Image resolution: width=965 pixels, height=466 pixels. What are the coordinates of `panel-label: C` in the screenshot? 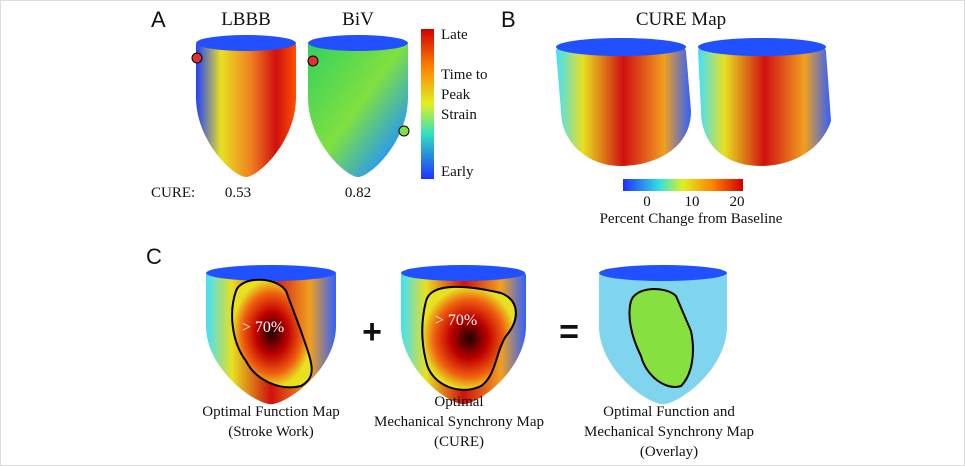 It's located at (154, 256).